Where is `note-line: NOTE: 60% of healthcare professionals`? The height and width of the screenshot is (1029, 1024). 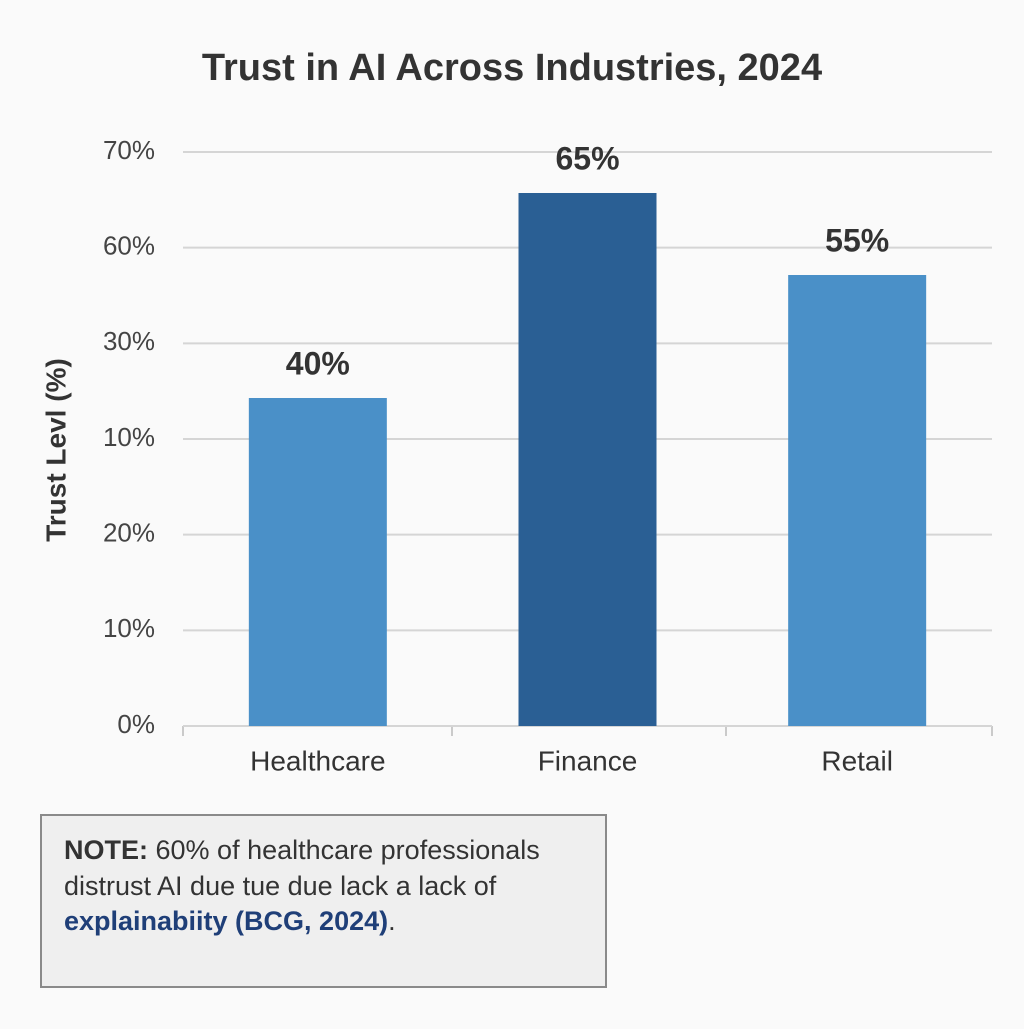 note-line: NOTE: 60% of healthcare professionals is located at coordinates (302, 850).